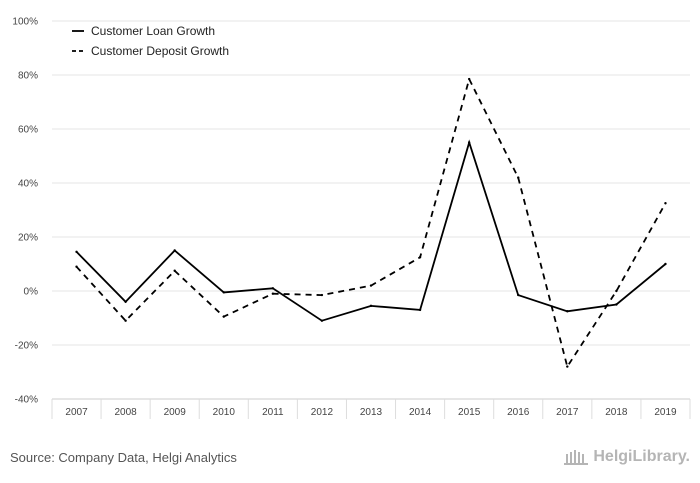 This screenshot has height=483, width=700. I want to click on library-building-icon, so click(576, 457).